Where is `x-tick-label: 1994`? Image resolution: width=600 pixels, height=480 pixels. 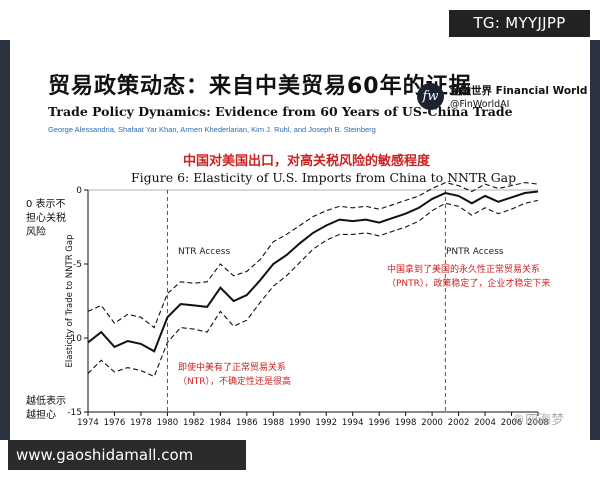 x-tick-label: 1994 is located at coordinates (353, 423).